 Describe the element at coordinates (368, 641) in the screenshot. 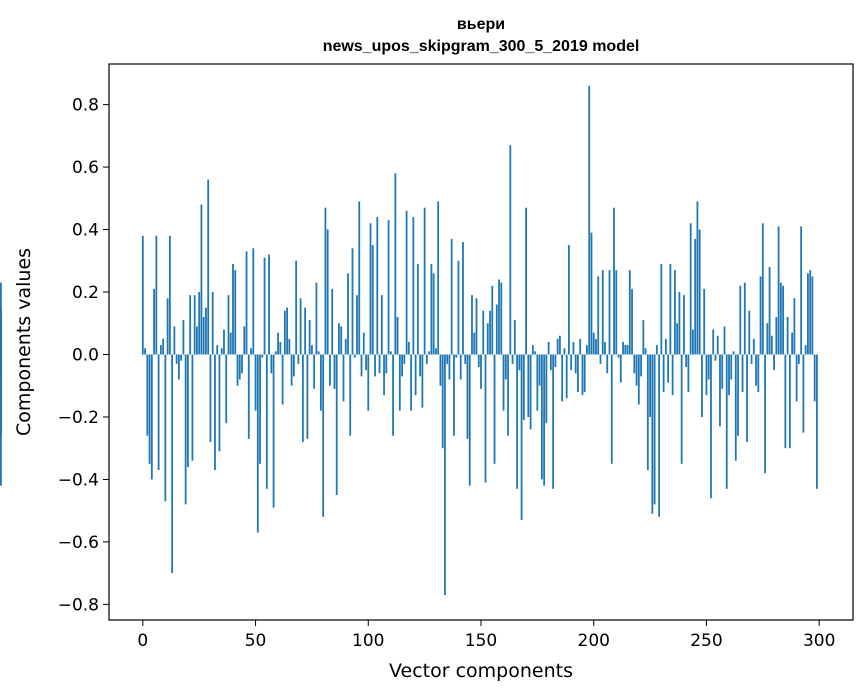

I see `x-tick-label: 100` at that location.